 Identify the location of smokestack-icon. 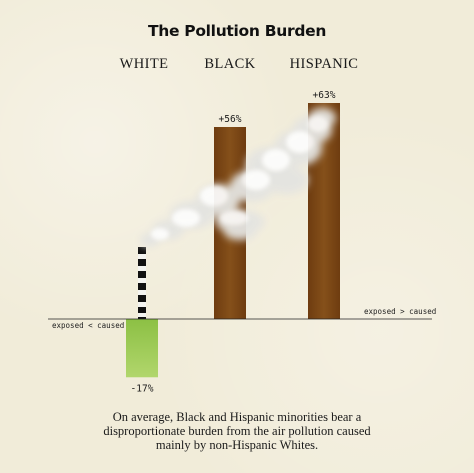
(142, 283).